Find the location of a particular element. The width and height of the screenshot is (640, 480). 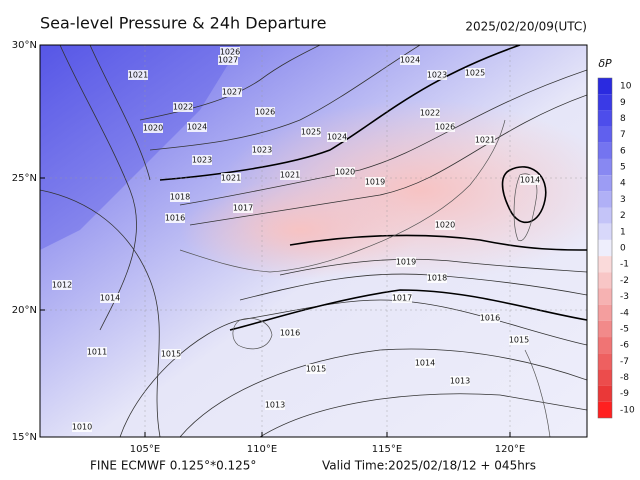

departure-area is located at coordinates (300, 230).